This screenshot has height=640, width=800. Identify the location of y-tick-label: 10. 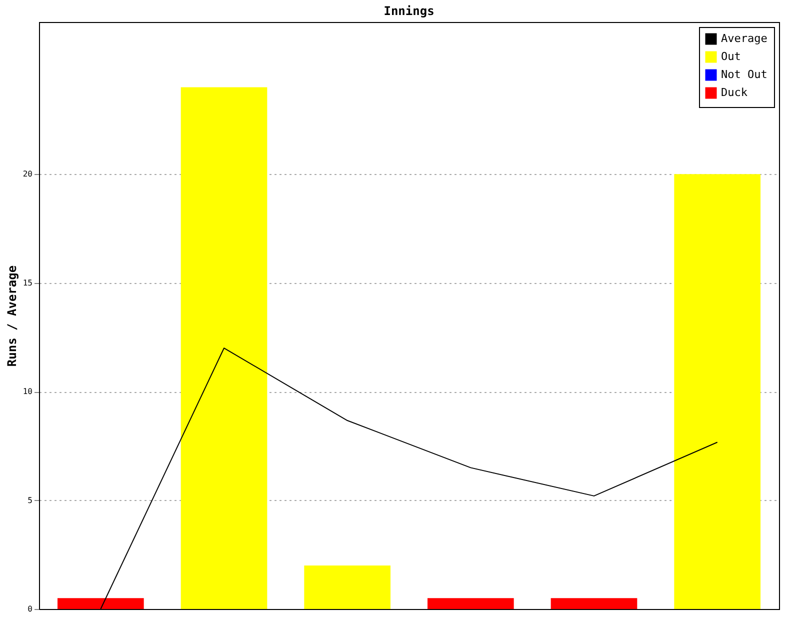
(27, 391).